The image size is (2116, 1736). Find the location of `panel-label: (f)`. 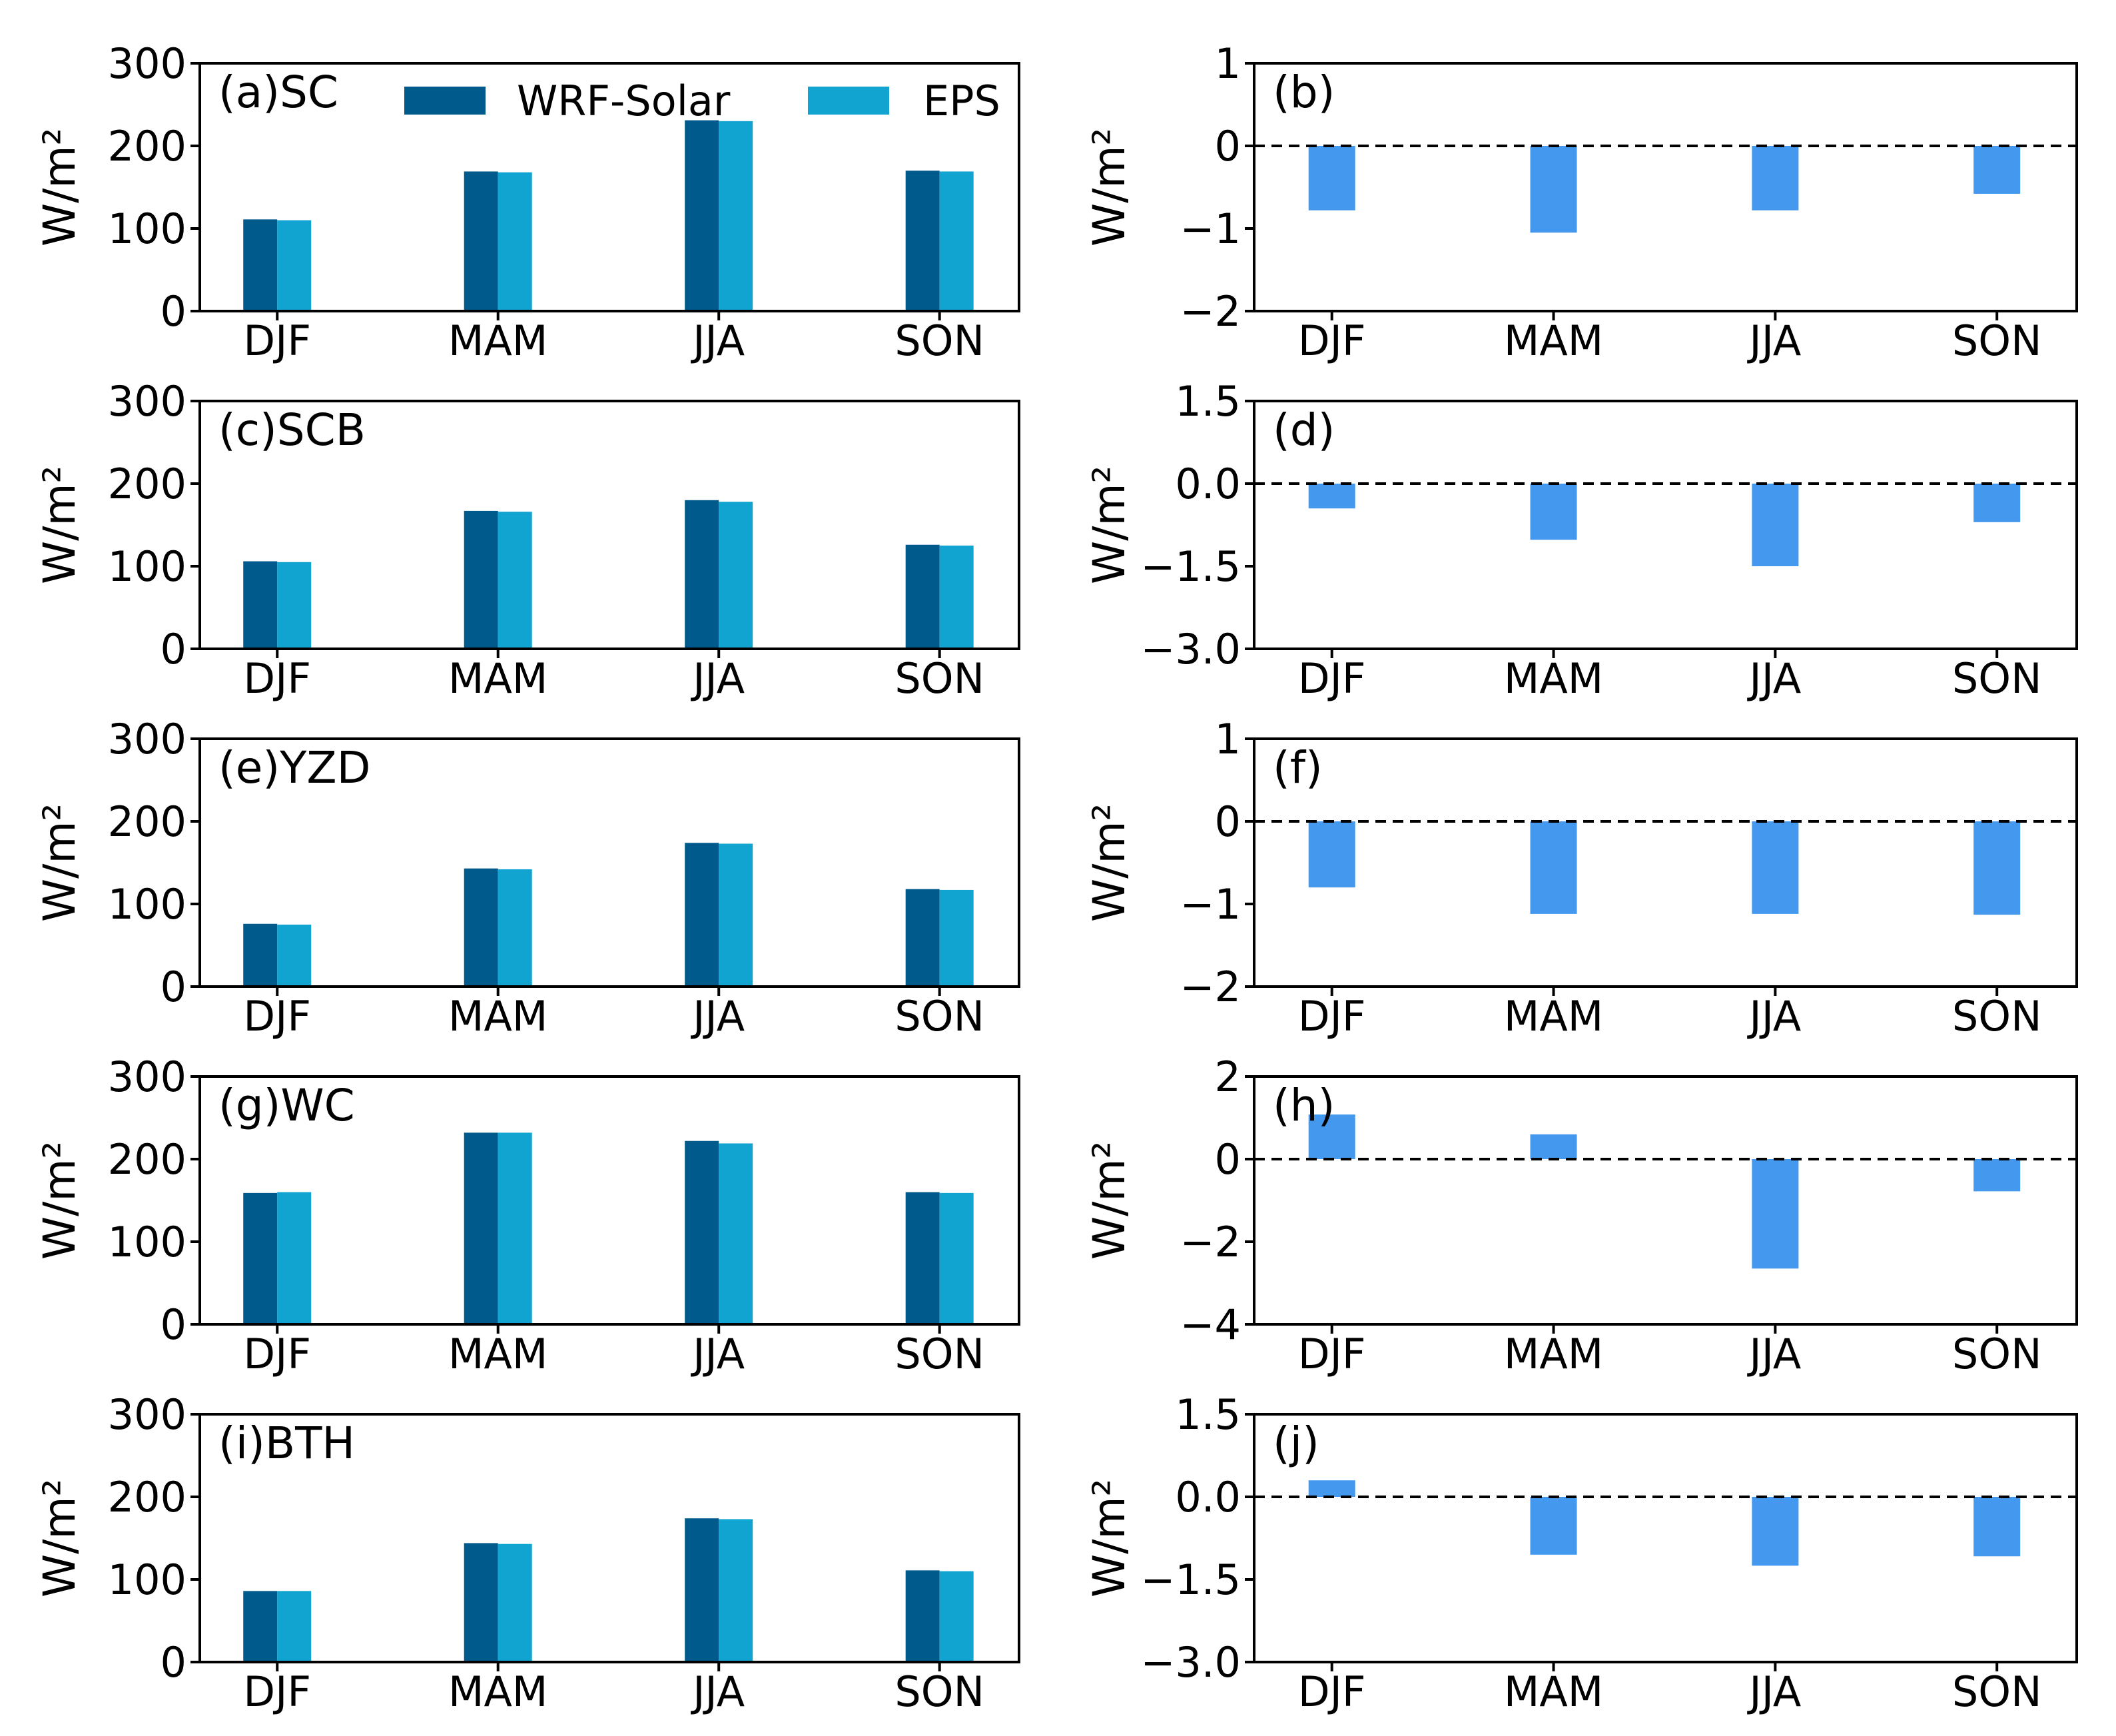

panel-label: (f) is located at coordinates (1298, 767).